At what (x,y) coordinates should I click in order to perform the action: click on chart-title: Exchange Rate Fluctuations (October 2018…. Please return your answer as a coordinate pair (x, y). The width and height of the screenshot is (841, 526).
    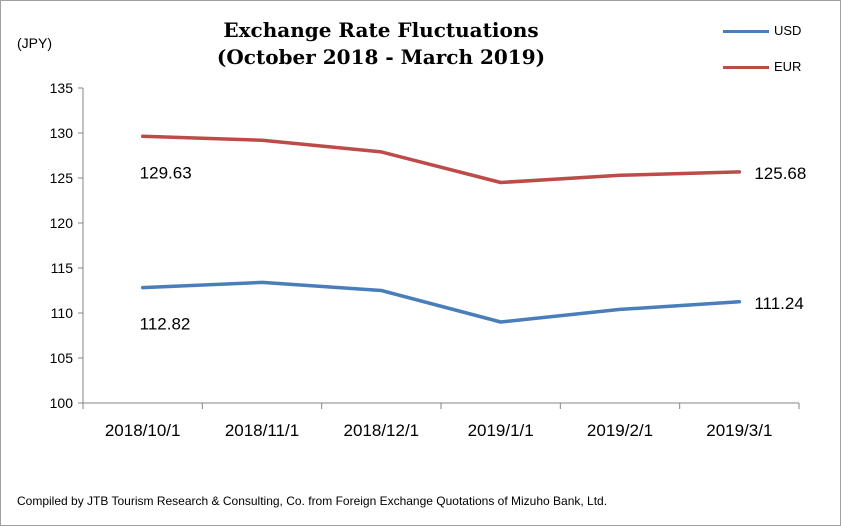
    Looking at the image, I should click on (381, 44).